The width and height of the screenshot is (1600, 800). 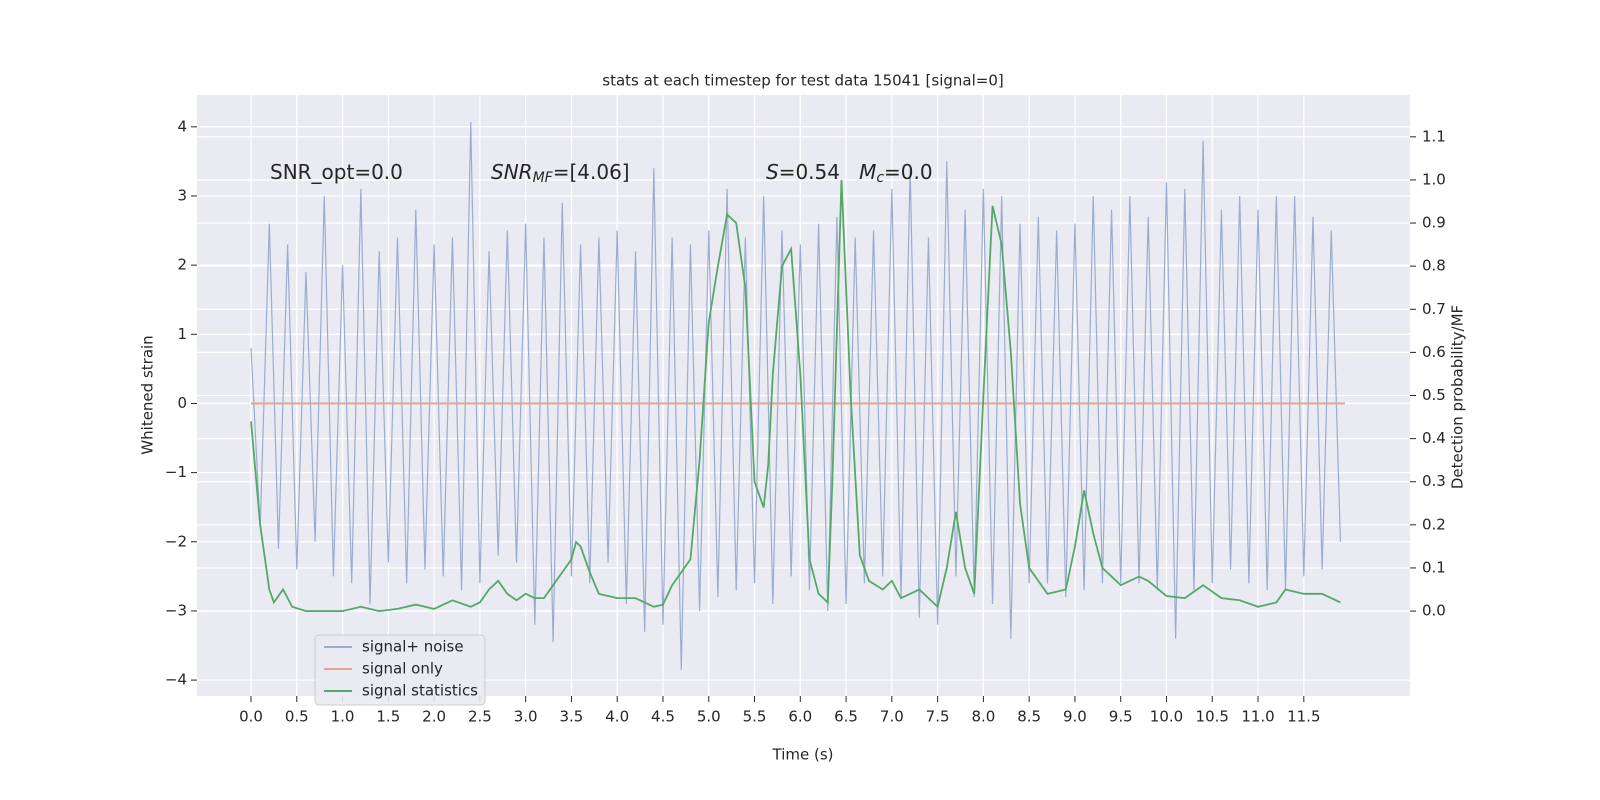 What do you see at coordinates (1121, 717) in the screenshot?
I see `x-tick-label: 9.5` at bounding box center [1121, 717].